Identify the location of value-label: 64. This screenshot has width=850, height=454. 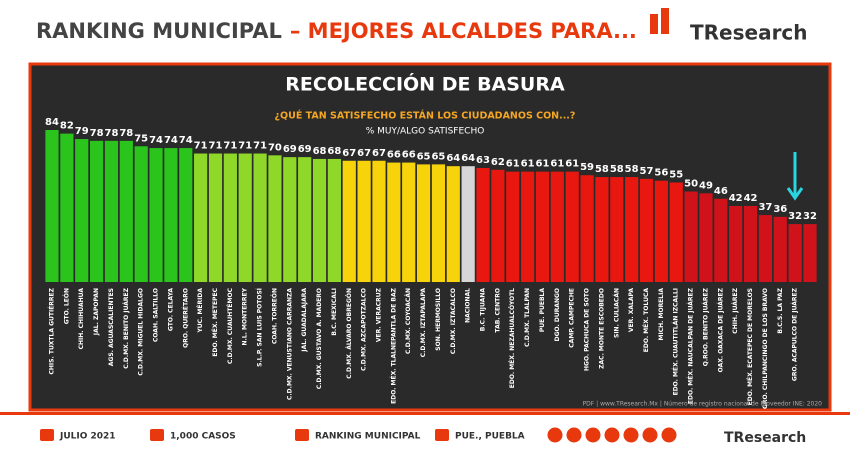
(453, 158).